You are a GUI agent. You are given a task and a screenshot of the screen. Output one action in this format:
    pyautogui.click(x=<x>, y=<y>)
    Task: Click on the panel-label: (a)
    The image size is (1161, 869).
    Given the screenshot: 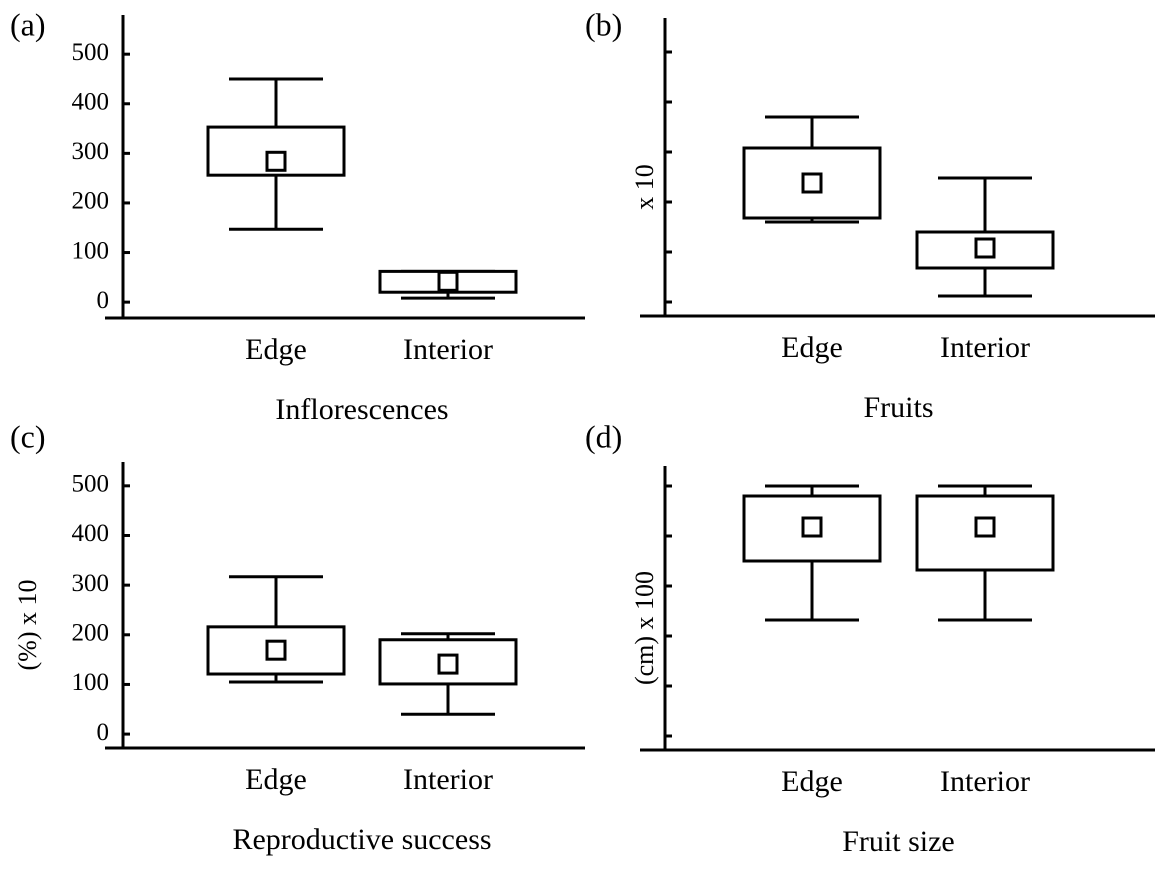 What is the action you would take?
    pyautogui.click(x=28, y=24)
    